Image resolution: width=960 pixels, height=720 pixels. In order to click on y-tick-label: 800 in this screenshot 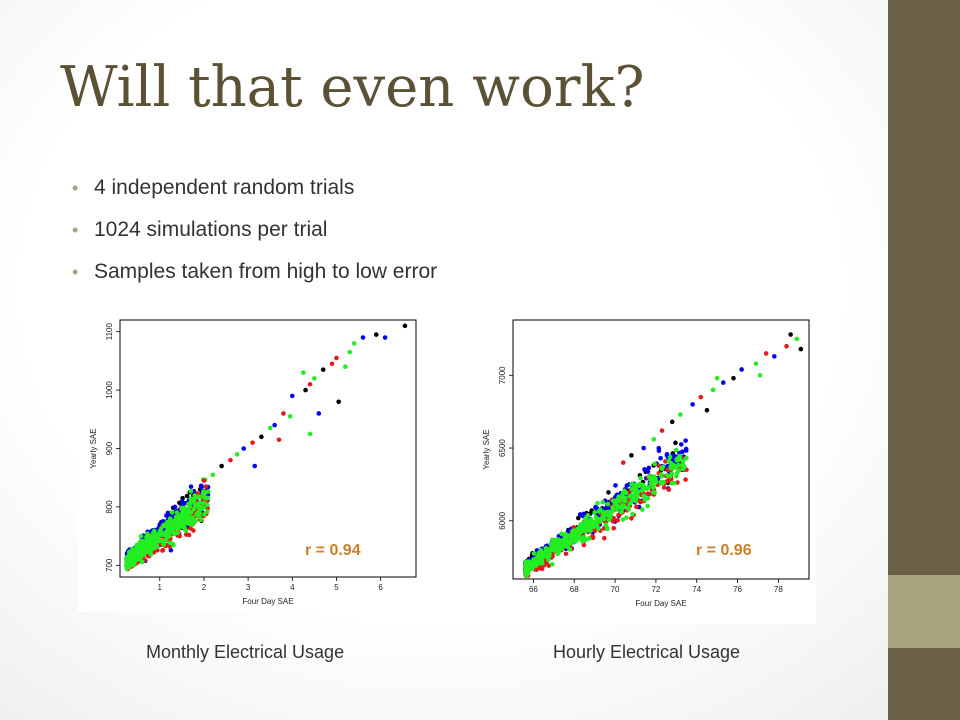, I will do `click(109, 507)`.